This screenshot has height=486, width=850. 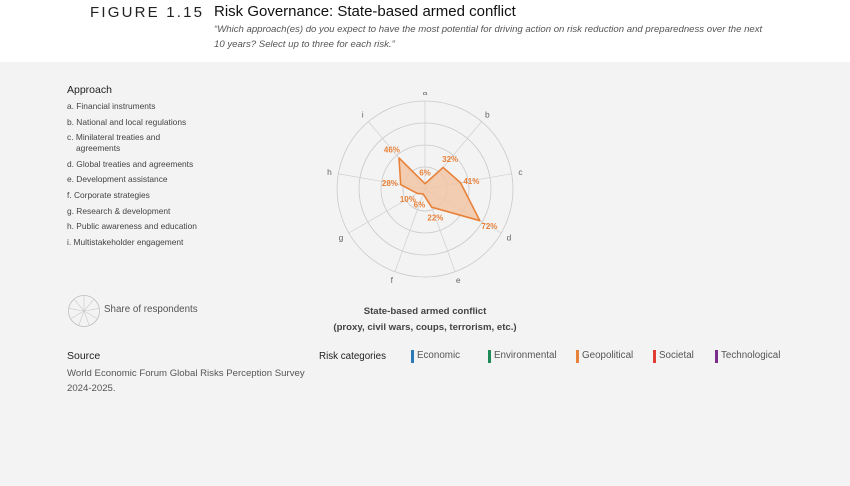 What do you see at coordinates (127, 121) in the screenshot?
I see `approach-item: b. National and local regulations` at bounding box center [127, 121].